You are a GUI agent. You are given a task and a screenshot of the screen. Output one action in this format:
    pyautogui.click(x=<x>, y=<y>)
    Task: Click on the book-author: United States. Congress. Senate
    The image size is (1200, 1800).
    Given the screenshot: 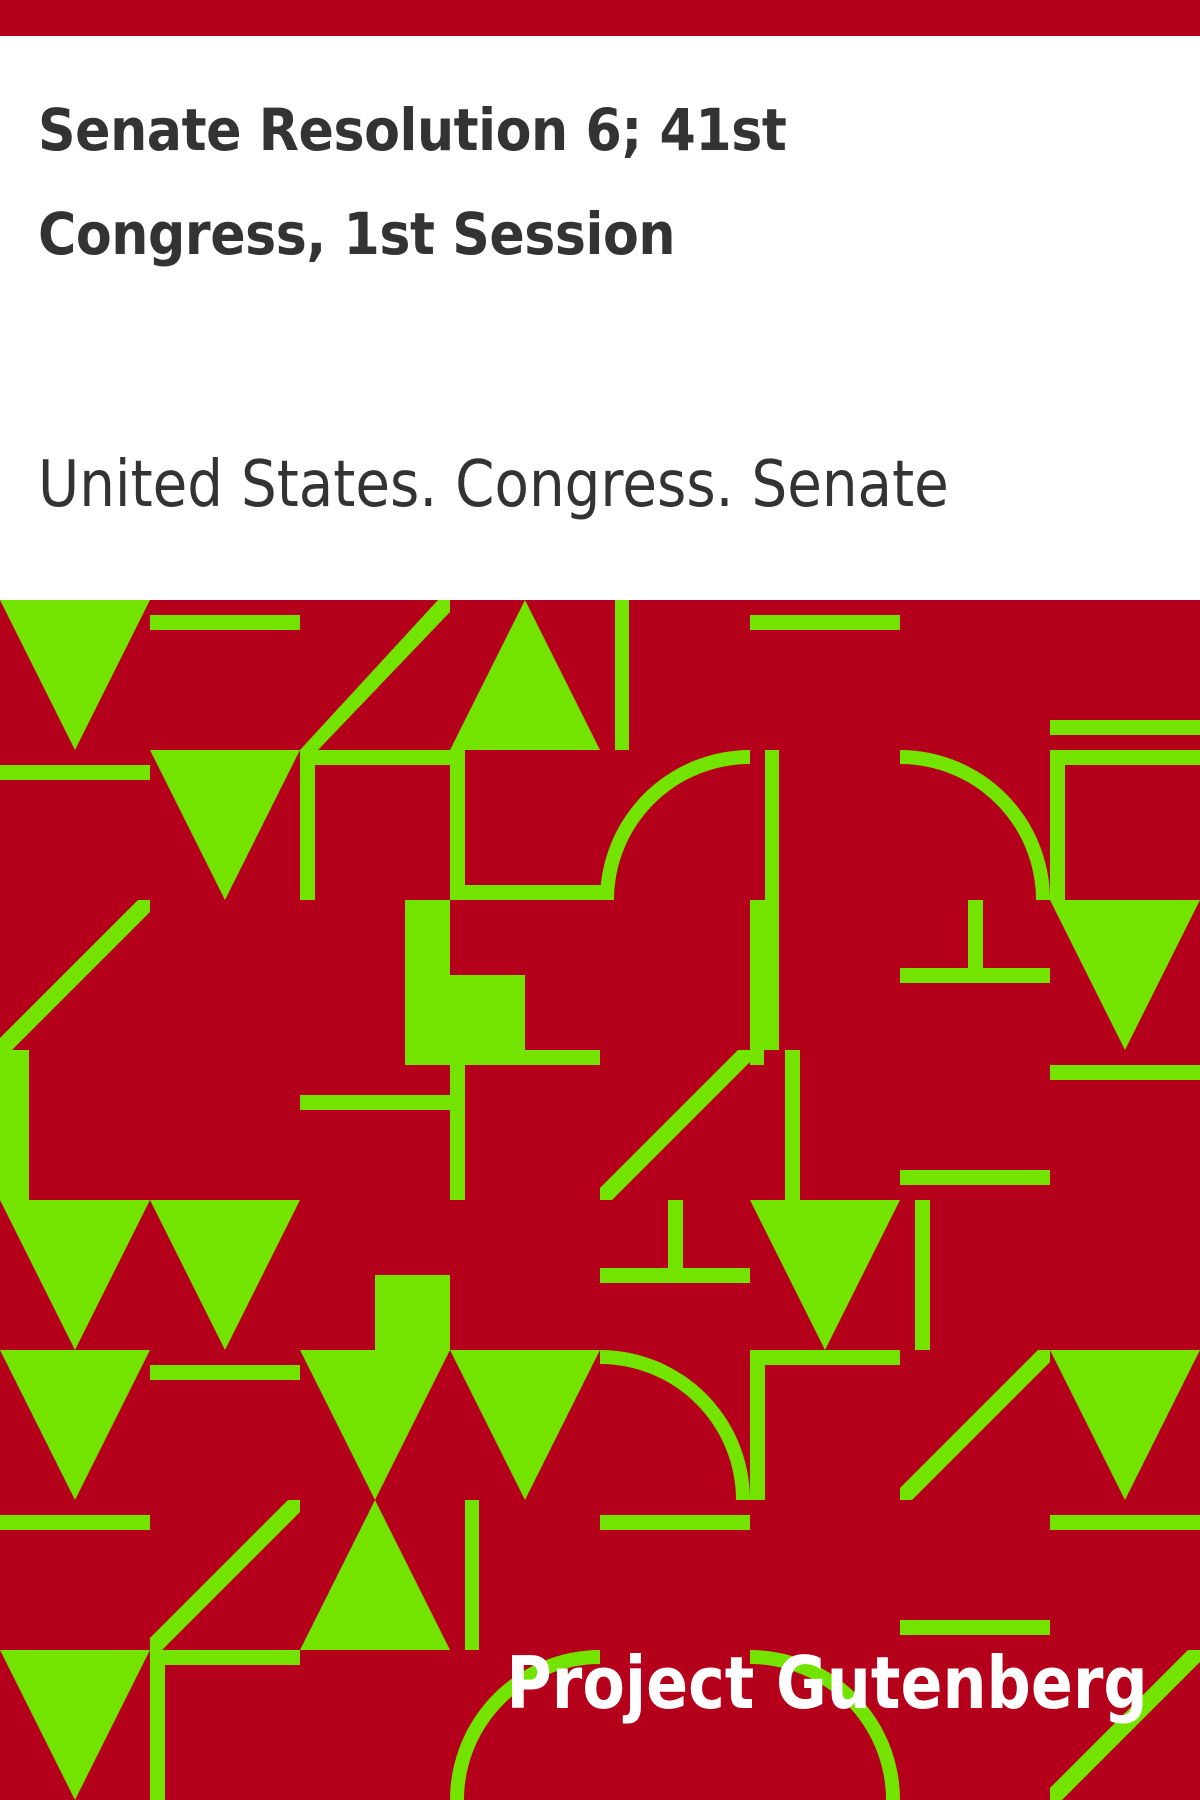 What is the action you would take?
    pyautogui.click(x=493, y=485)
    